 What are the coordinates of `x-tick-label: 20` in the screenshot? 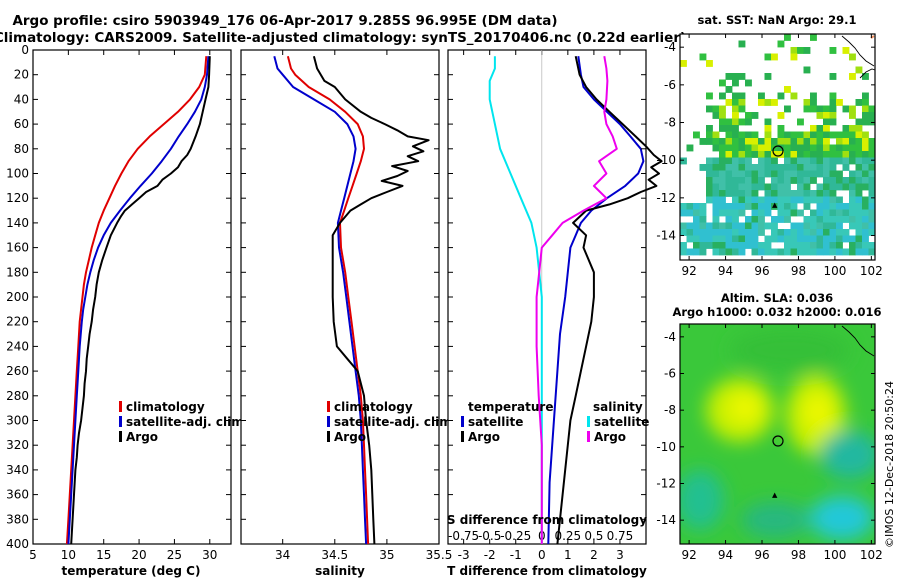 It's located at (138, 555).